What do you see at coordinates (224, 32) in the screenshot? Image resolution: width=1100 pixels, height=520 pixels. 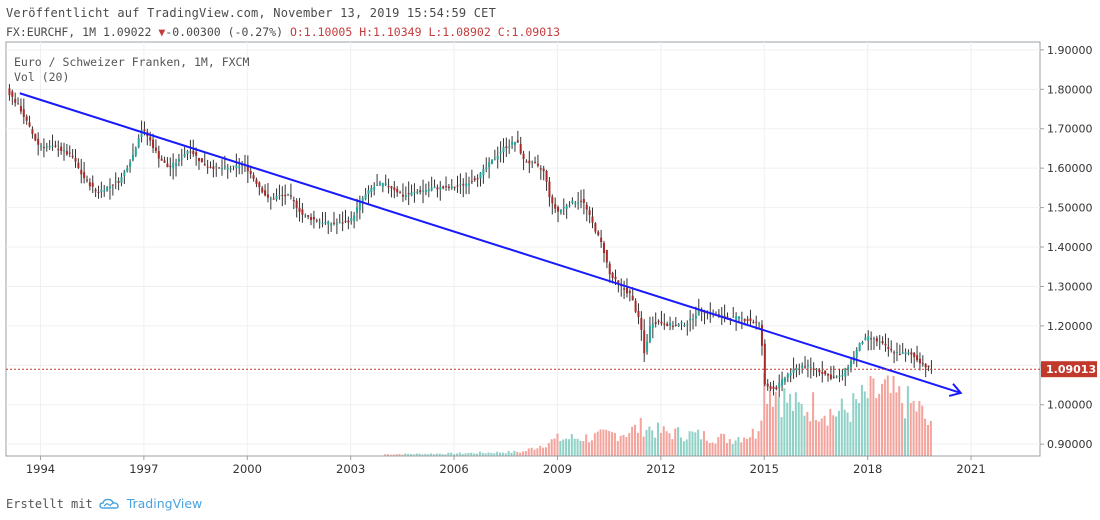 I see `change-value: -0.00300 (-0.27%)` at bounding box center [224, 32].